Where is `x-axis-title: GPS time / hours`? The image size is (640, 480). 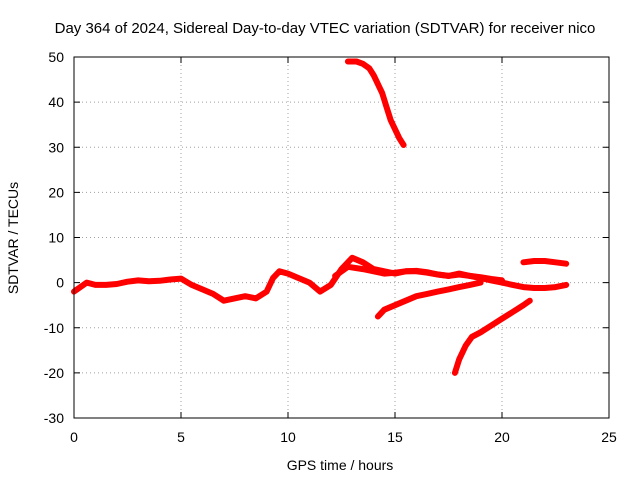 x-axis-title: GPS time / hours is located at coordinates (340, 465).